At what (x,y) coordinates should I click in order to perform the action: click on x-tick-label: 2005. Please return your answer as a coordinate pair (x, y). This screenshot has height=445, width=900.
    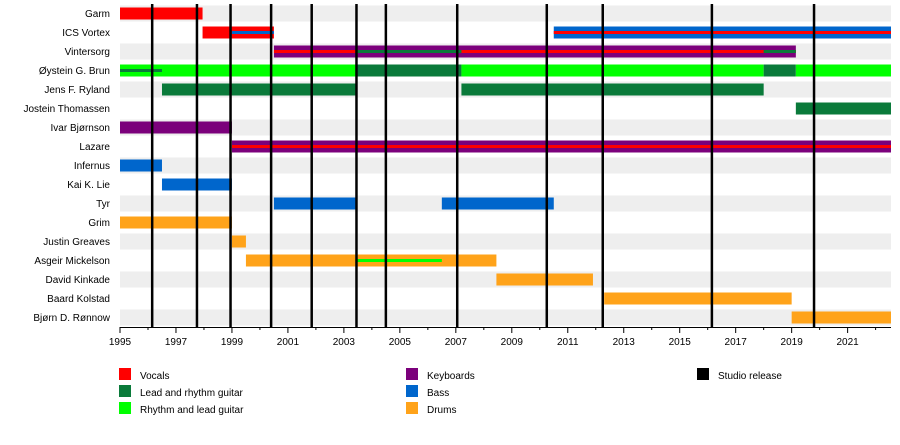
    Looking at the image, I should click on (400, 342).